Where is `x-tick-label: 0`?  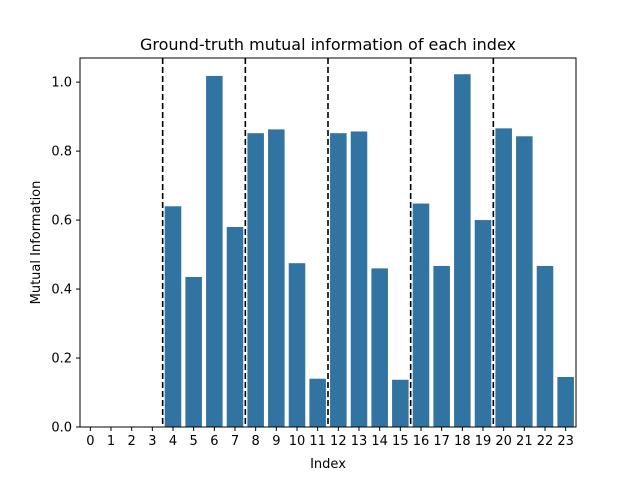
x-tick-label: 0 is located at coordinates (90, 441).